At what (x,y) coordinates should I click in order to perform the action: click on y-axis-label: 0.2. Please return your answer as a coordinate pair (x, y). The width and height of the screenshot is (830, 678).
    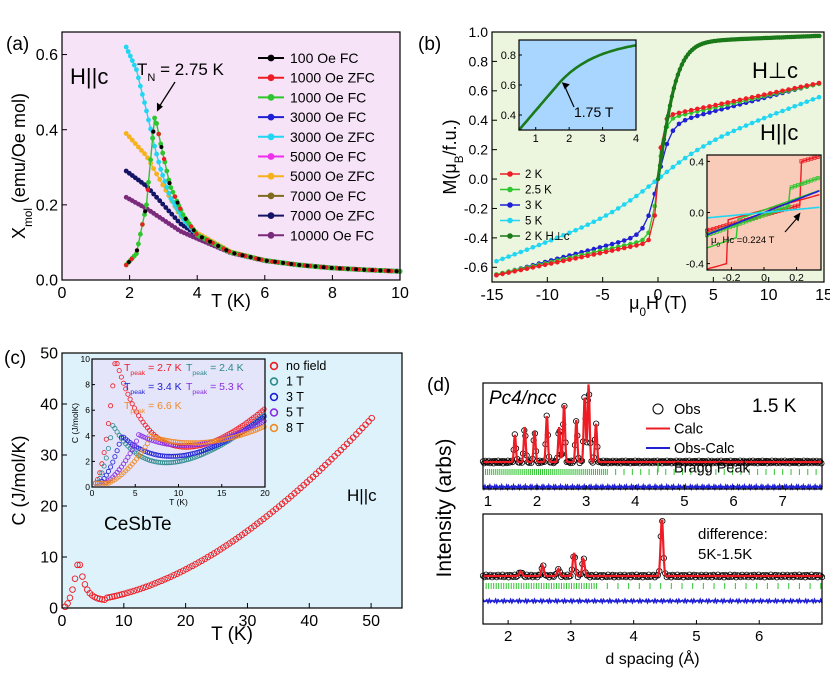
    Looking at the image, I should click on (47, 205).